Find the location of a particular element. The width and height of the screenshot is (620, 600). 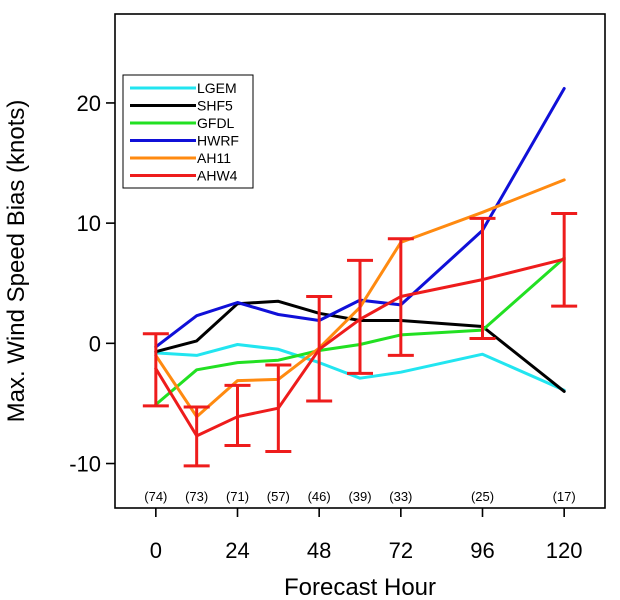

case-count-label: (25) is located at coordinates (482, 496).